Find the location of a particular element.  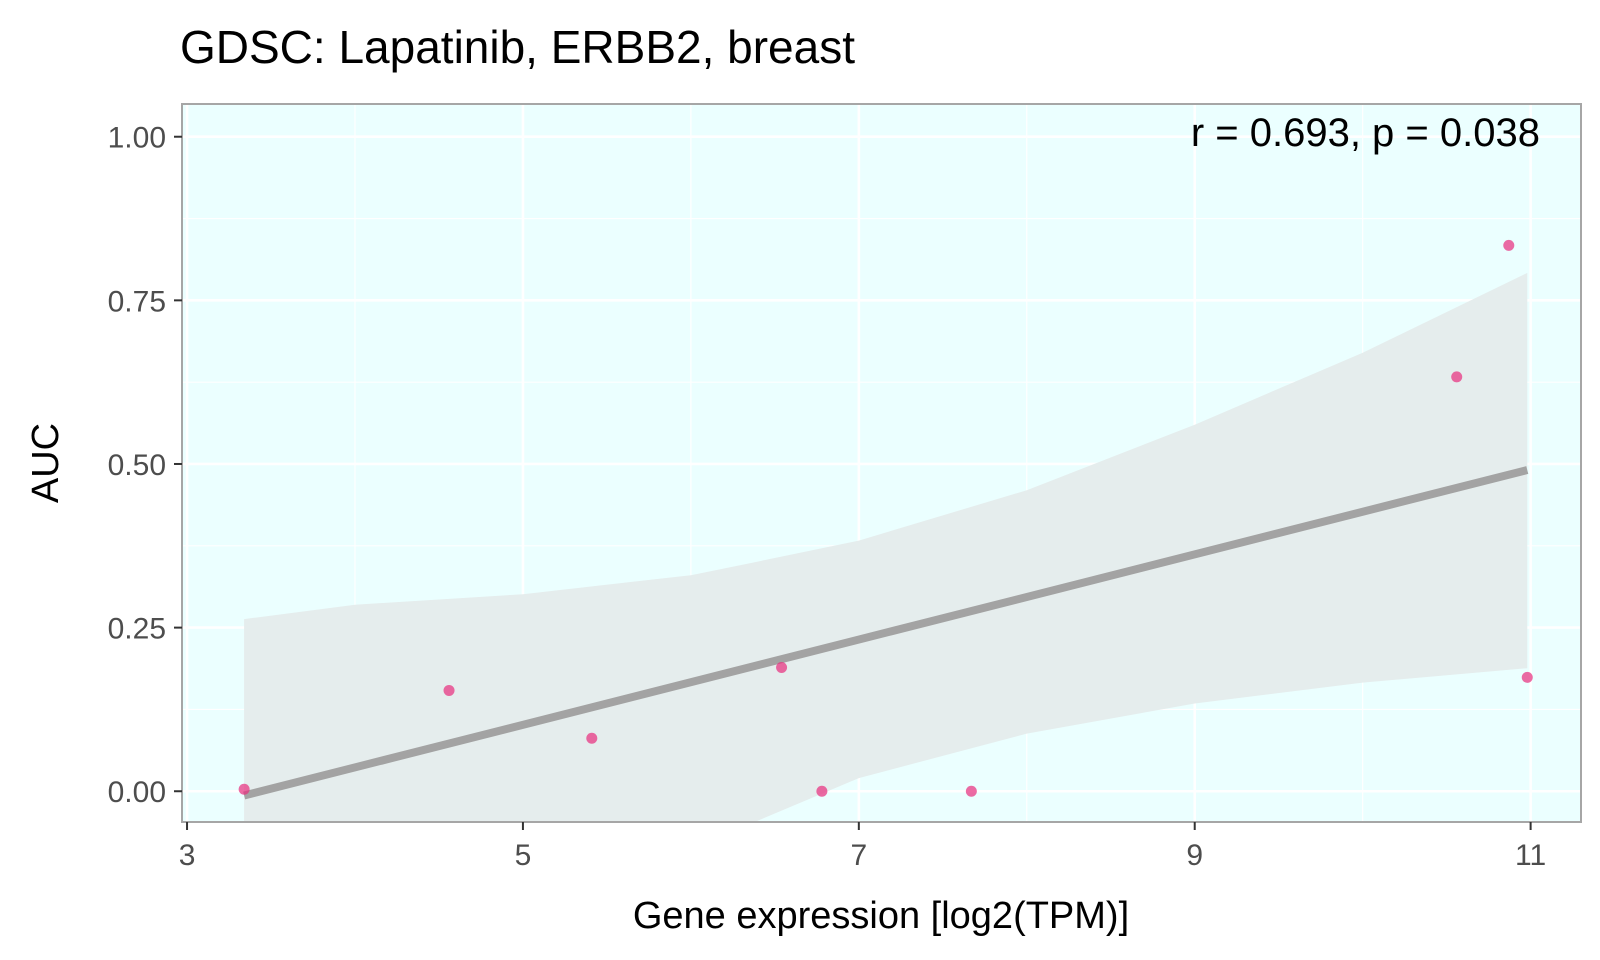

x-axis-title: Gene expression [log2(TPM)] is located at coordinates (881, 916).